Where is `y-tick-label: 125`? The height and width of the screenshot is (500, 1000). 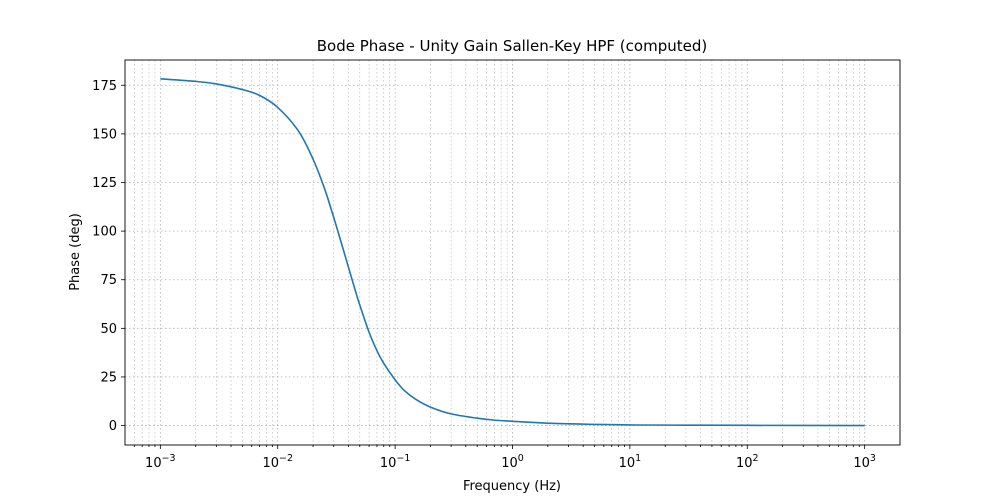
y-tick-label: 125 is located at coordinates (104, 183).